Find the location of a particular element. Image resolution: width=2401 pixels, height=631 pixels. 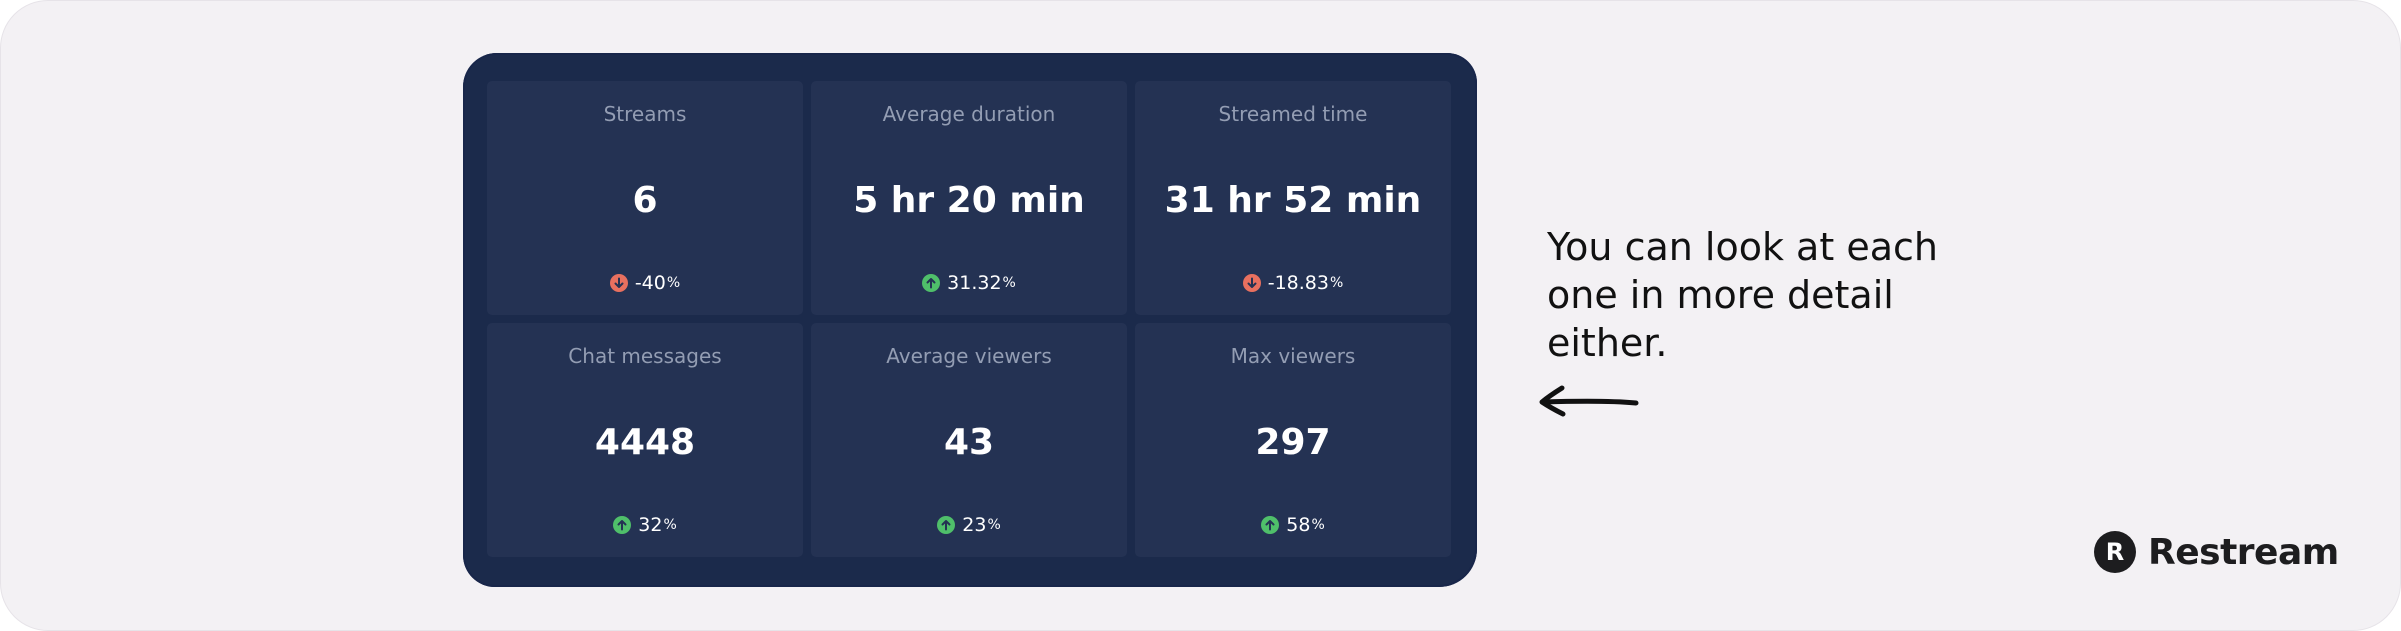

stat-card-average-viewers: Average viewers 43 23 % is located at coordinates (969, 440).